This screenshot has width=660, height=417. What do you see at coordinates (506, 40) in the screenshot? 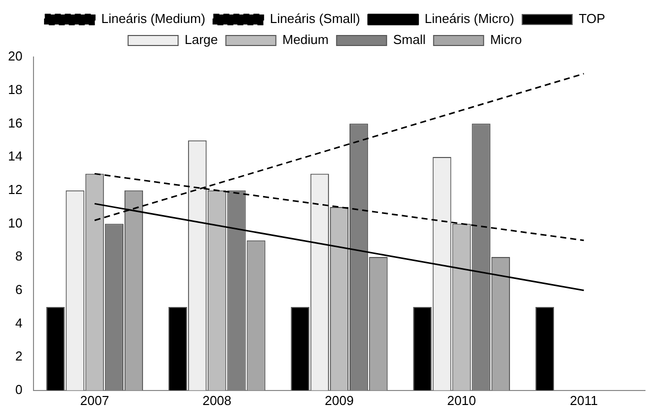
I see `legend-label: Micro` at bounding box center [506, 40].